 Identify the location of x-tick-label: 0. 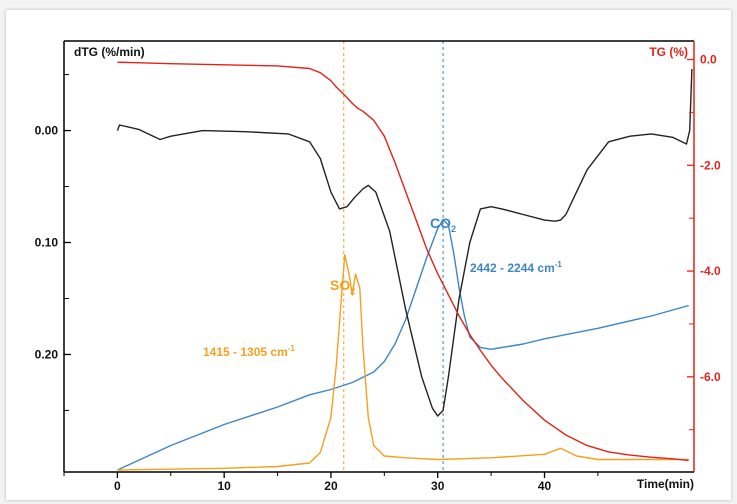
(117, 486).